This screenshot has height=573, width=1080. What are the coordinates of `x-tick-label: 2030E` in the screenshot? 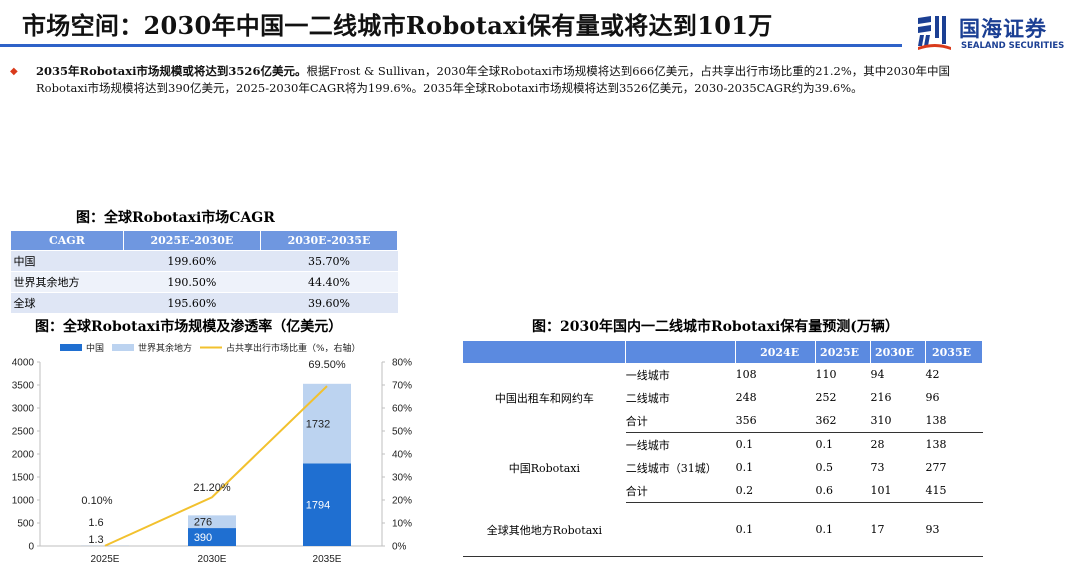 It's located at (212, 559).